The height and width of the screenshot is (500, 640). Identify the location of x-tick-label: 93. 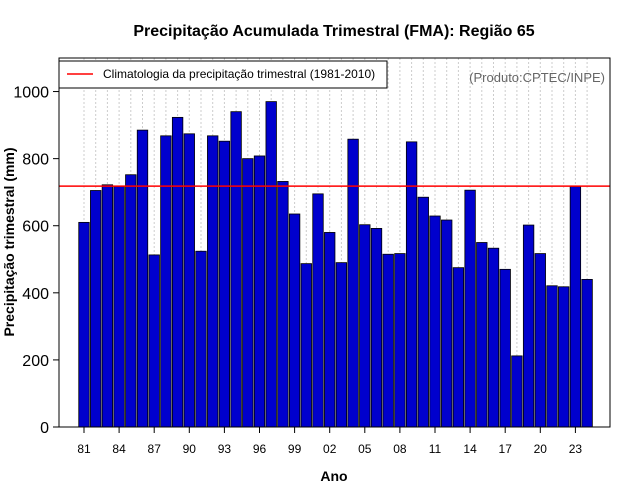
(225, 449).